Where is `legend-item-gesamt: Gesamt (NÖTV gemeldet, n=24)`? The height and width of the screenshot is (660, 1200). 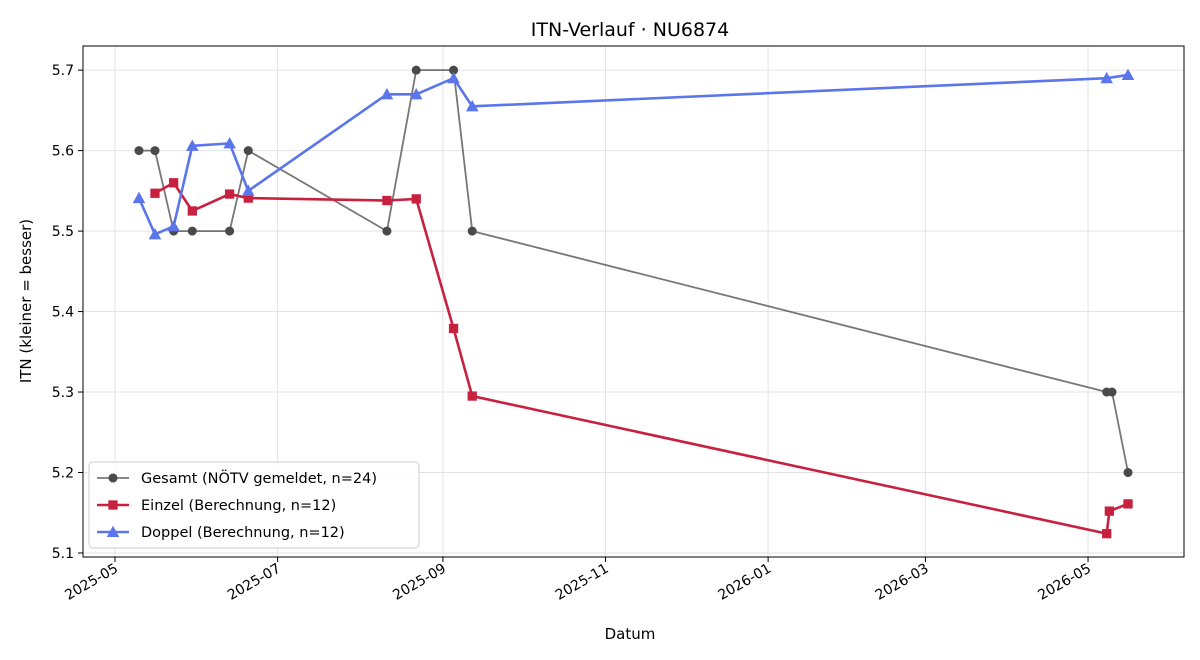
legend-item-gesamt: Gesamt (NÖTV gemeldet, n=24) is located at coordinates (237, 478).